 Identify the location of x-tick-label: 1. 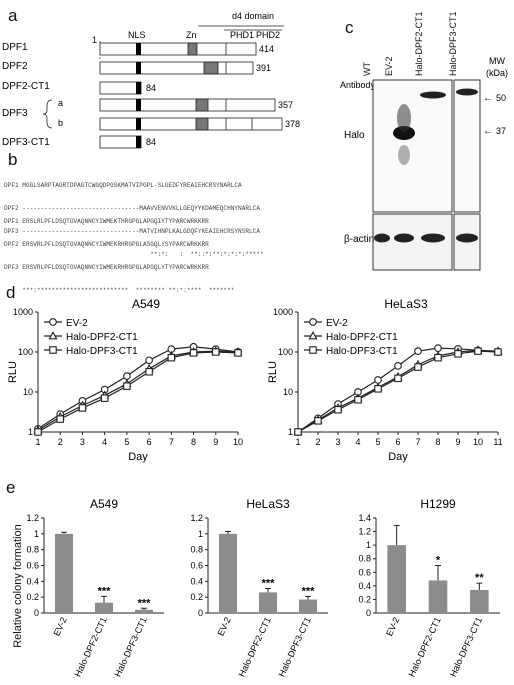
(37, 442).